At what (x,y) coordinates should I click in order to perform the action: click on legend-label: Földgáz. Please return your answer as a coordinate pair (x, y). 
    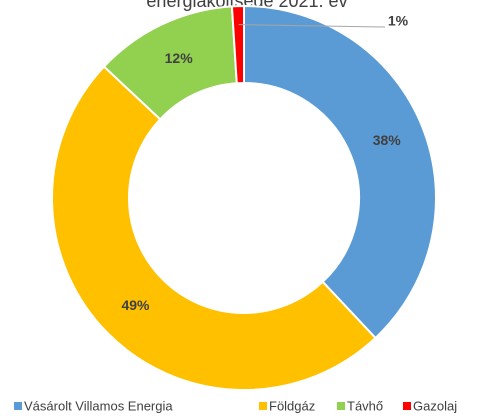
    Looking at the image, I should click on (292, 405).